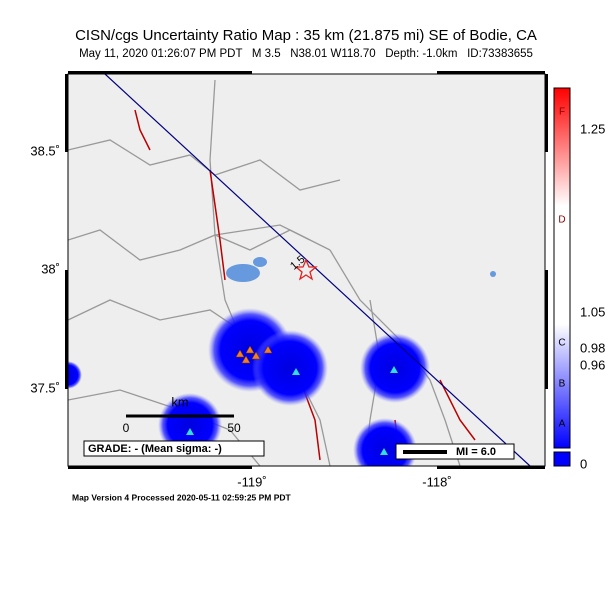  What do you see at coordinates (50, 268) in the screenshot?
I see `lat-label: 38˚` at bounding box center [50, 268].